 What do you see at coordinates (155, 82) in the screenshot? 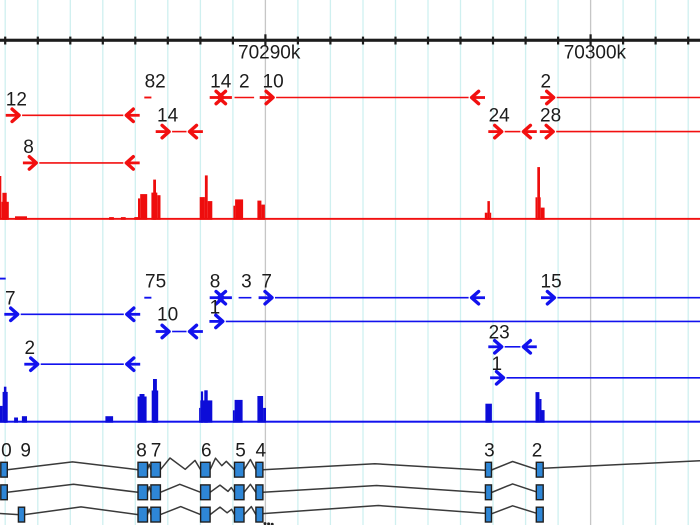
I see `svg-text: 82` at bounding box center [155, 82].